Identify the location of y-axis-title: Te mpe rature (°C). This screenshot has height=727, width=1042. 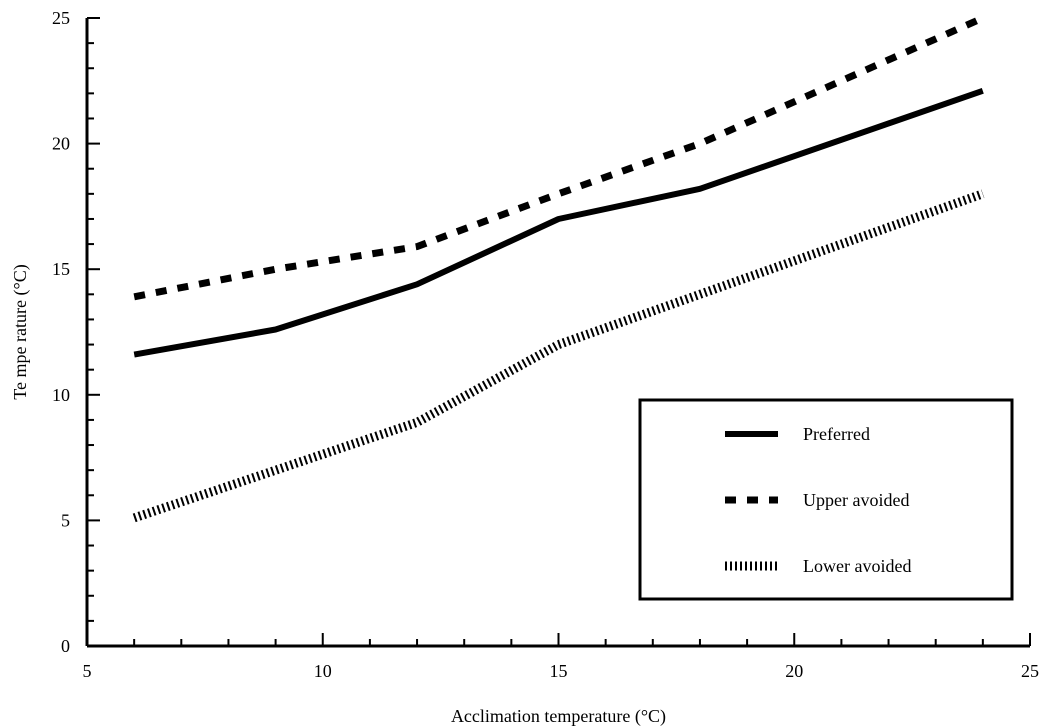
(20, 331).